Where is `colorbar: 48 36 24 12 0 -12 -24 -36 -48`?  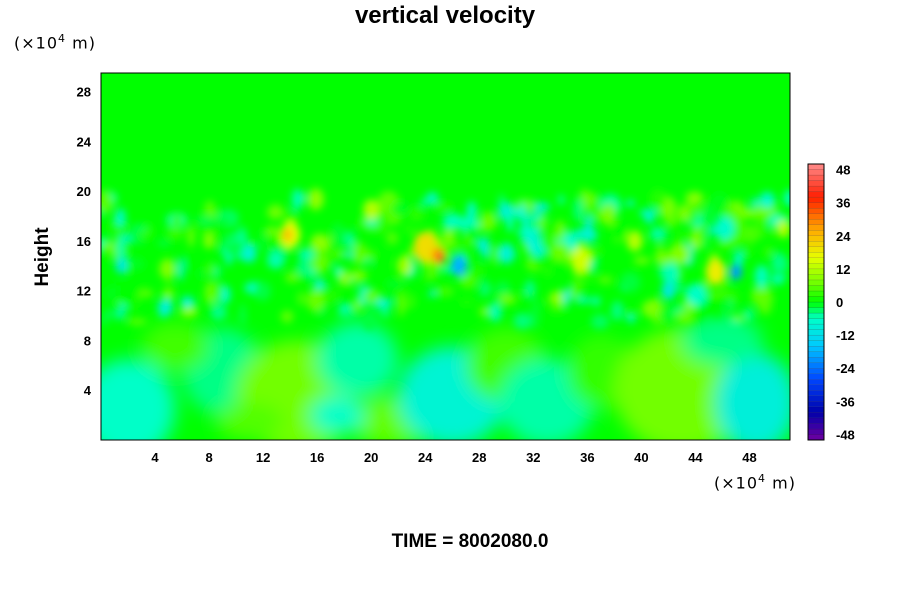 colorbar: 48 36 24 12 0 -12 -24 -36 -48 is located at coordinates (831, 302).